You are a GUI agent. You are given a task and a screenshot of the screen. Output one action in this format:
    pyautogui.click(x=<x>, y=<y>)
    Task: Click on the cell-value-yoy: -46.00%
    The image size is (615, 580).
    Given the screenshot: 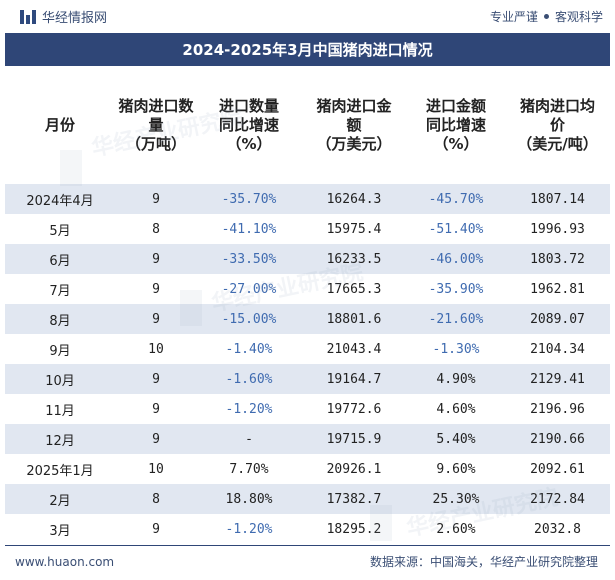 What is the action you would take?
    pyautogui.click(x=456, y=259)
    